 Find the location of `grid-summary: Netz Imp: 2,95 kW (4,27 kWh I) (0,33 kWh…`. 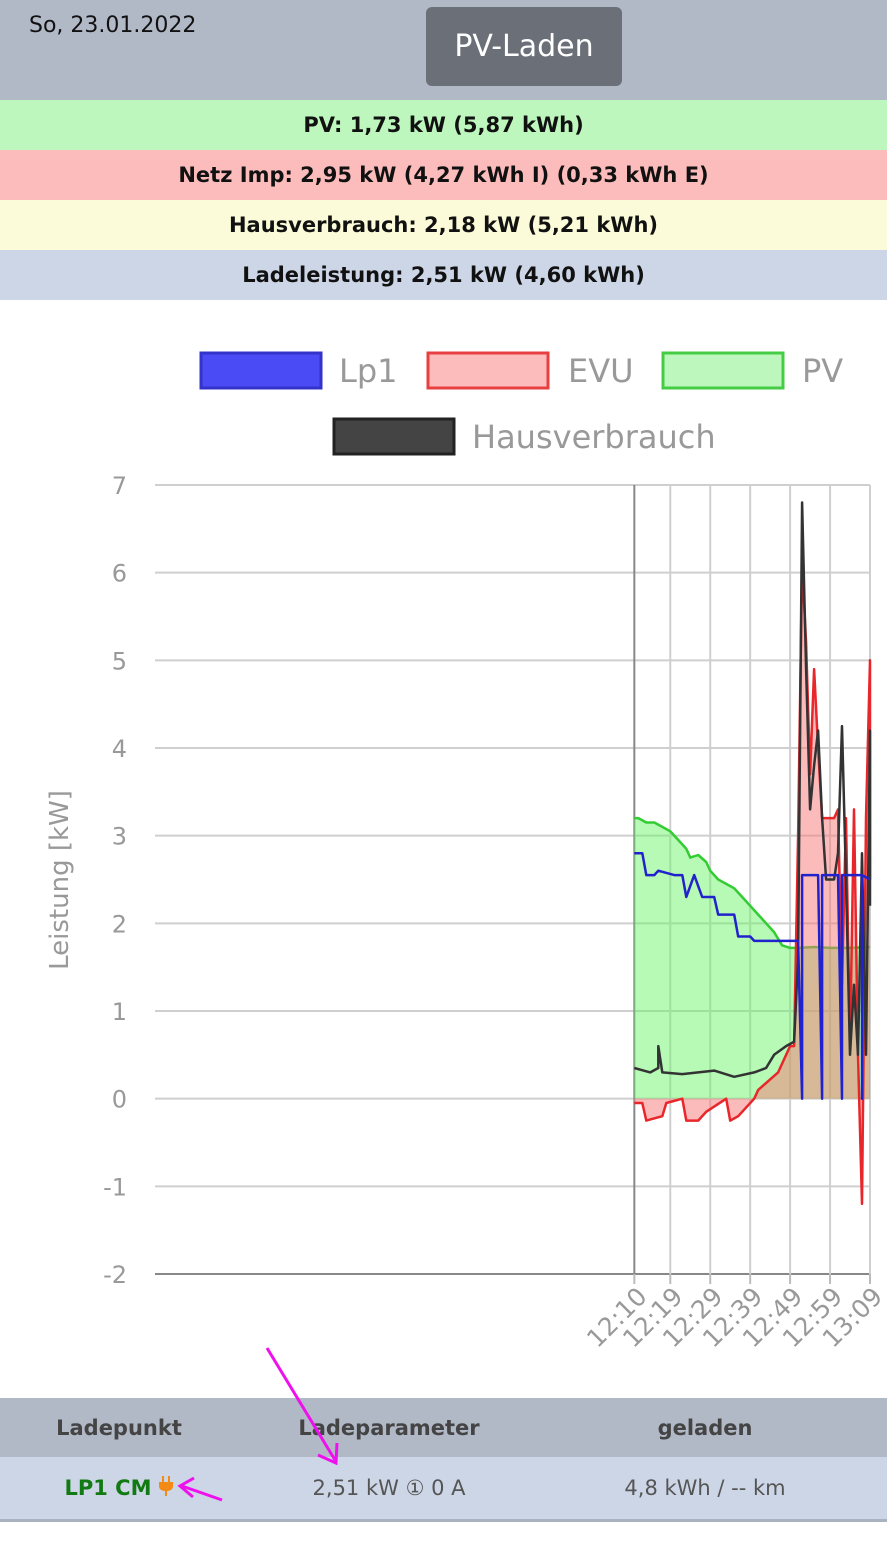

grid-summary: Netz Imp: 2,95 kW (4,27 kWh I) (0,33 kWh… is located at coordinates (443, 175).